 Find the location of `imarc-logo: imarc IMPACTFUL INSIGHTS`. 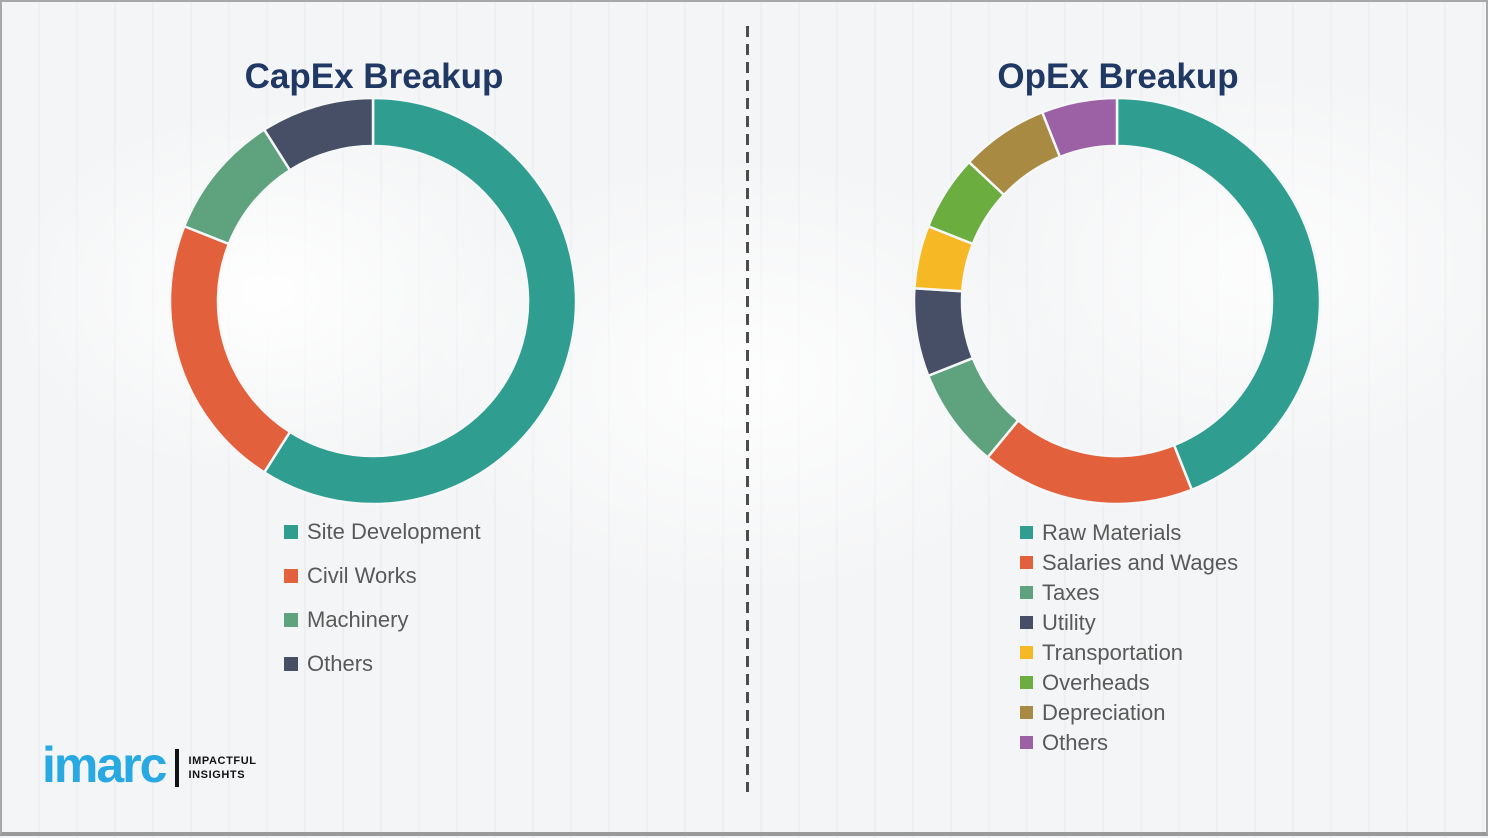

imarc-logo: imarc IMPACTFUL INSIGHTS is located at coordinates (149, 765).